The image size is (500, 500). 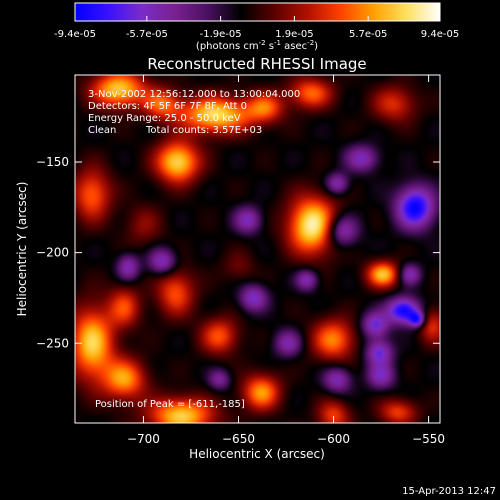 What do you see at coordinates (257, 454) in the screenshot?
I see `x-axis-label: Heliocentric X (arcsec)` at bounding box center [257, 454].